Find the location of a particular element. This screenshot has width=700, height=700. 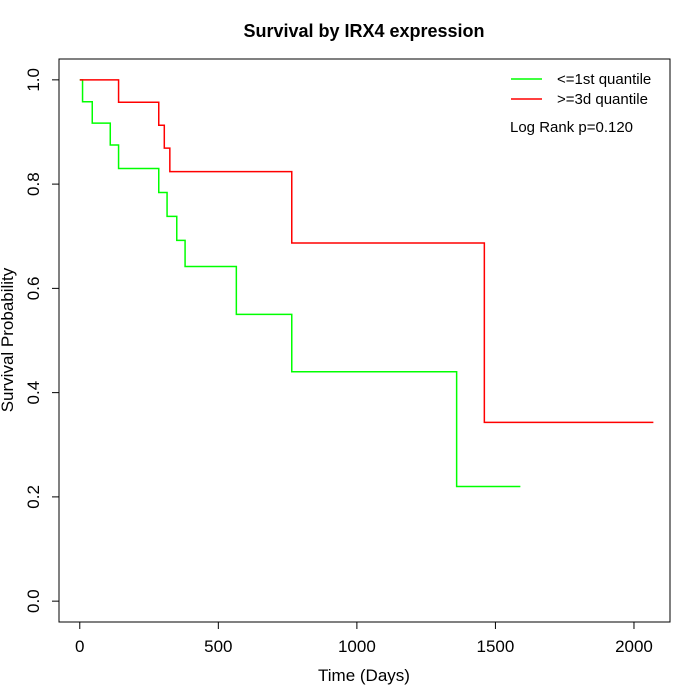

y-tick-label: 1.0 is located at coordinates (33, 80).